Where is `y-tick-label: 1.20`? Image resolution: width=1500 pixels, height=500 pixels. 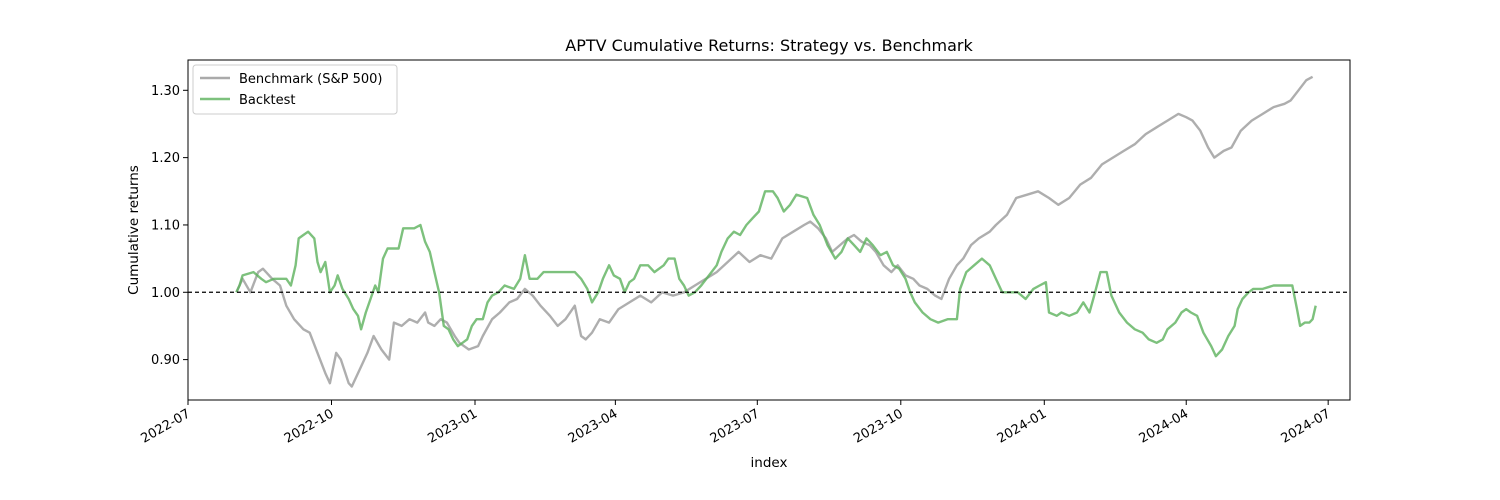 y-tick-label: 1.20 is located at coordinates (165, 158).